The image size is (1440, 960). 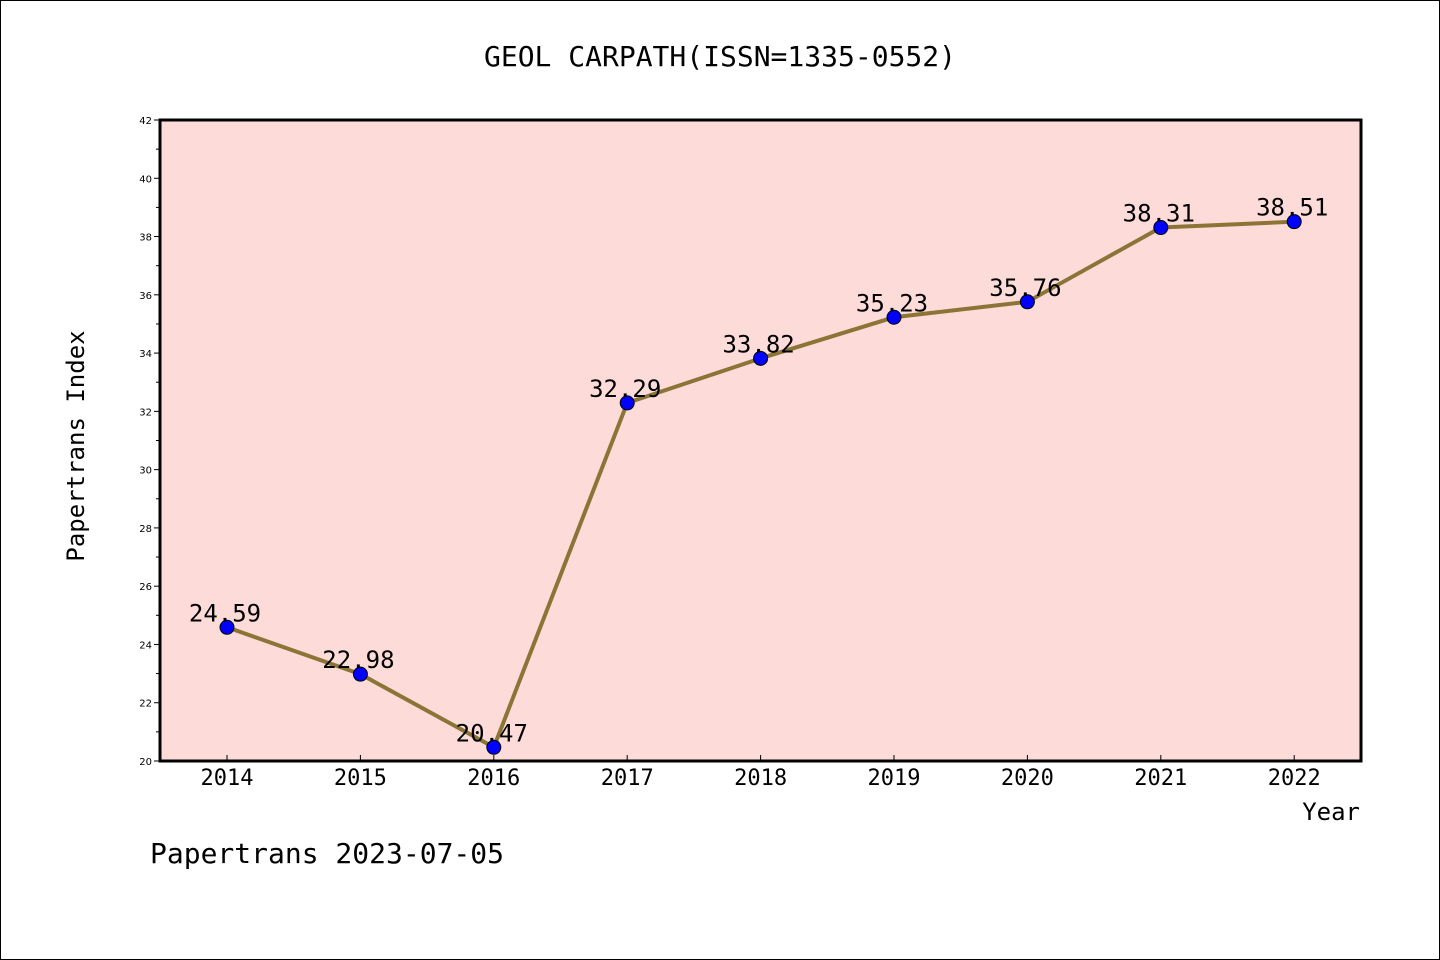 I want to click on x-tick-label: 2017, so click(x=627, y=778).